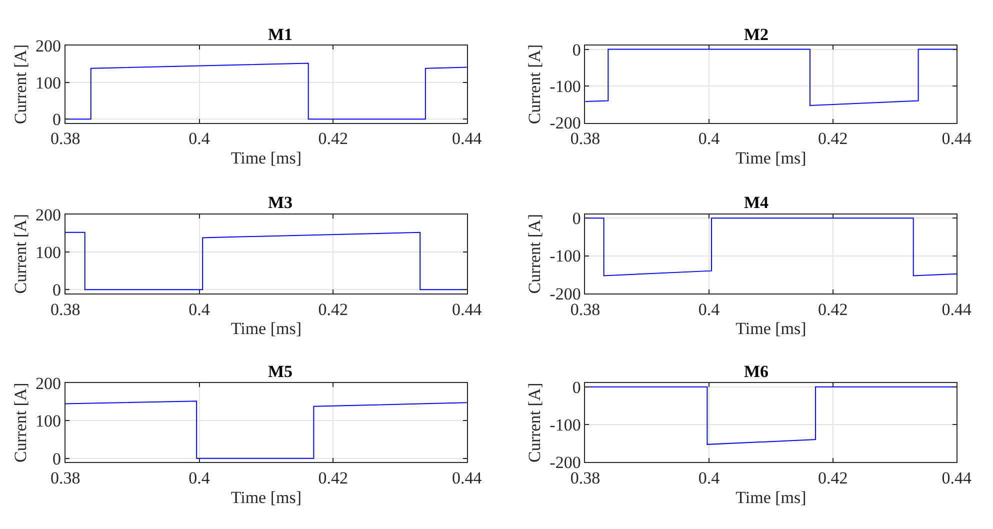 This screenshot has width=993, height=529. What do you see at coordinates (280, 371) in the screenshot?
I see `chart-title: M5` at bounding box center [280, 371].